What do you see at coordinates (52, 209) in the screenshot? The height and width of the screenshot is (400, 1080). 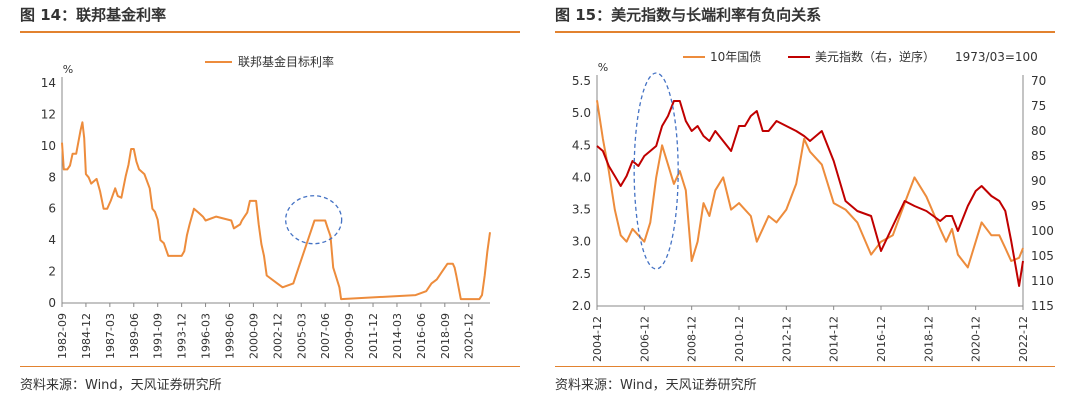 I see `y-tick-label: 6` at bounding box center [52, 209].